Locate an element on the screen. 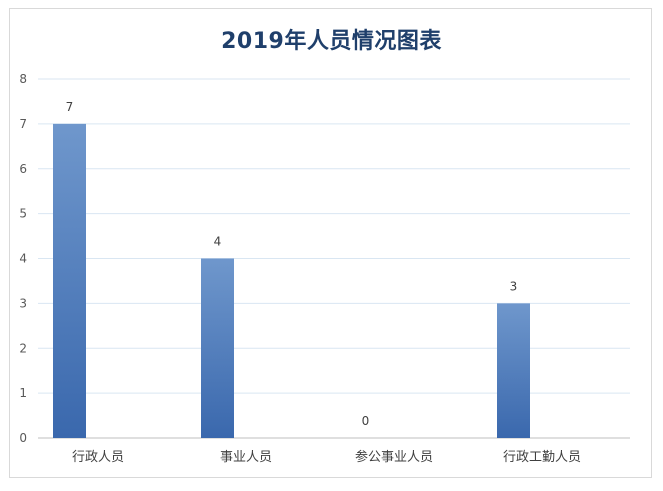 Image resolution: width=663 pixels, height=491 pixels. data-label: 4 is located at coordinates (218, 242).